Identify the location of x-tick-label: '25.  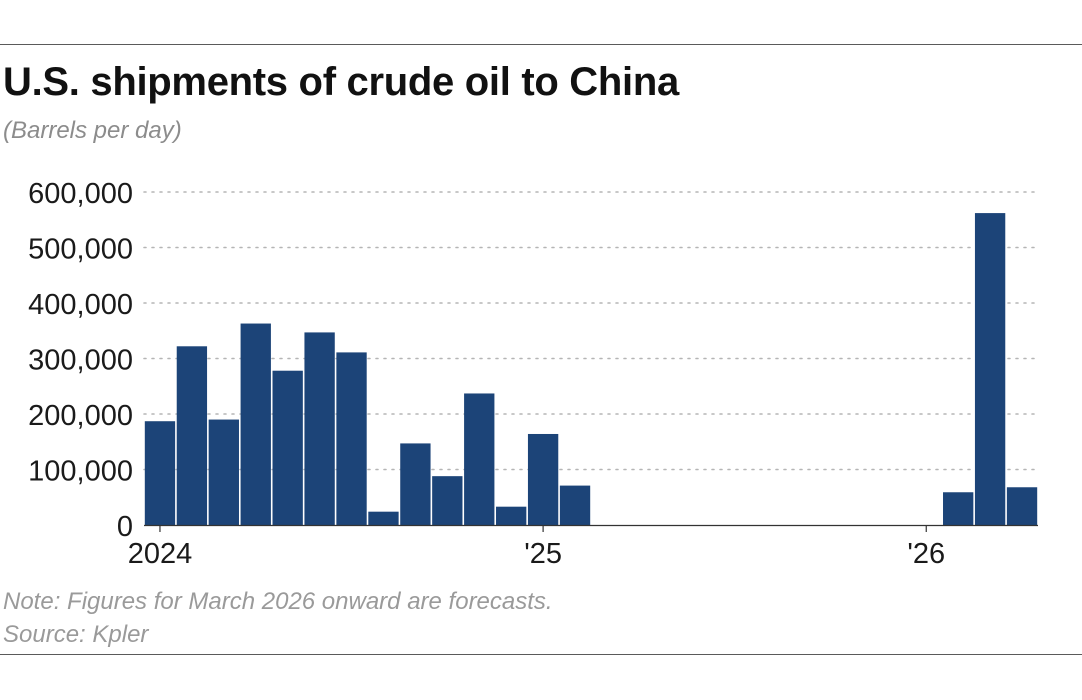
(543, 554).